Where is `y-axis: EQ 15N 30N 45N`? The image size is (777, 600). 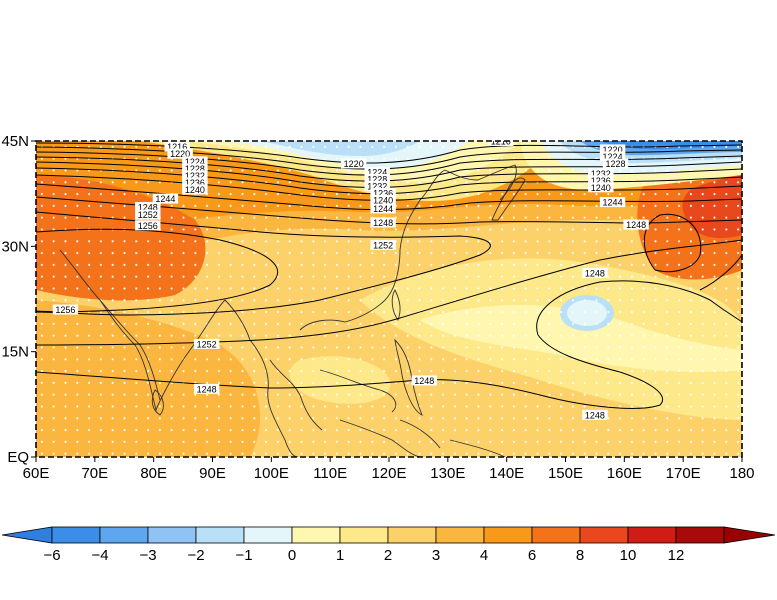 y-axis: EQ 15N 30N 45N is located at coordinates (18, 299).